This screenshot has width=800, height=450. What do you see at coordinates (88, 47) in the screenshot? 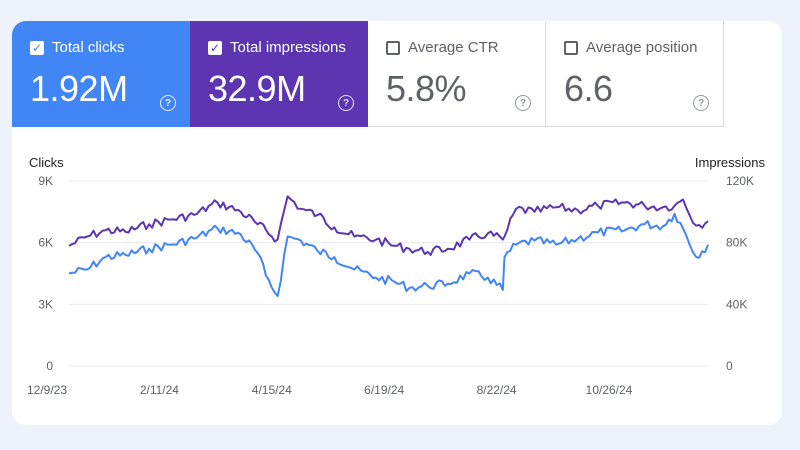
I see `tile-label: Total clicks` at bounding box center [88, 47].